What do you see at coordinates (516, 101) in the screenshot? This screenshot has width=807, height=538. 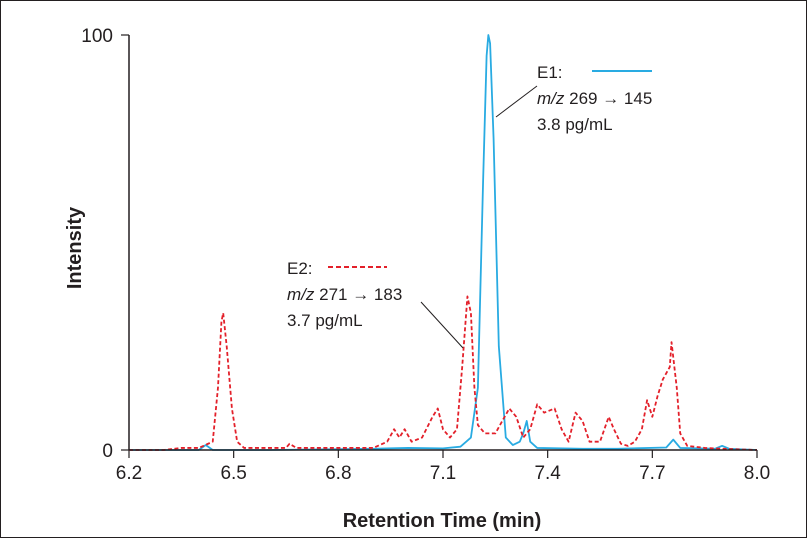 I see `annotation-e1-leader` at bounding box center [516, 101].